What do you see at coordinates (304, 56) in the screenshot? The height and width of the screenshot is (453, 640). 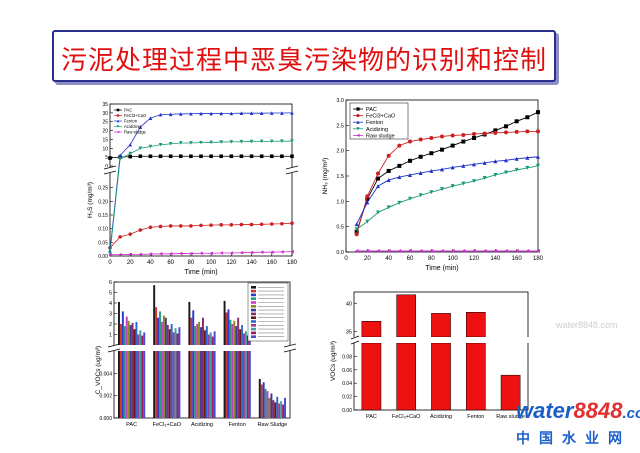 I see `slide-title-box: 污泥处理过程中恶臭污染物的识别和控制` at bounding box center [304, 56].